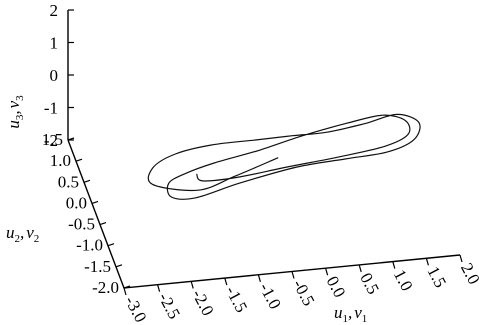 The image size is (482, 325). Describe the element at coordinates (51, 108) in the screenshot. I see `z-tick-label: -1` at that location.